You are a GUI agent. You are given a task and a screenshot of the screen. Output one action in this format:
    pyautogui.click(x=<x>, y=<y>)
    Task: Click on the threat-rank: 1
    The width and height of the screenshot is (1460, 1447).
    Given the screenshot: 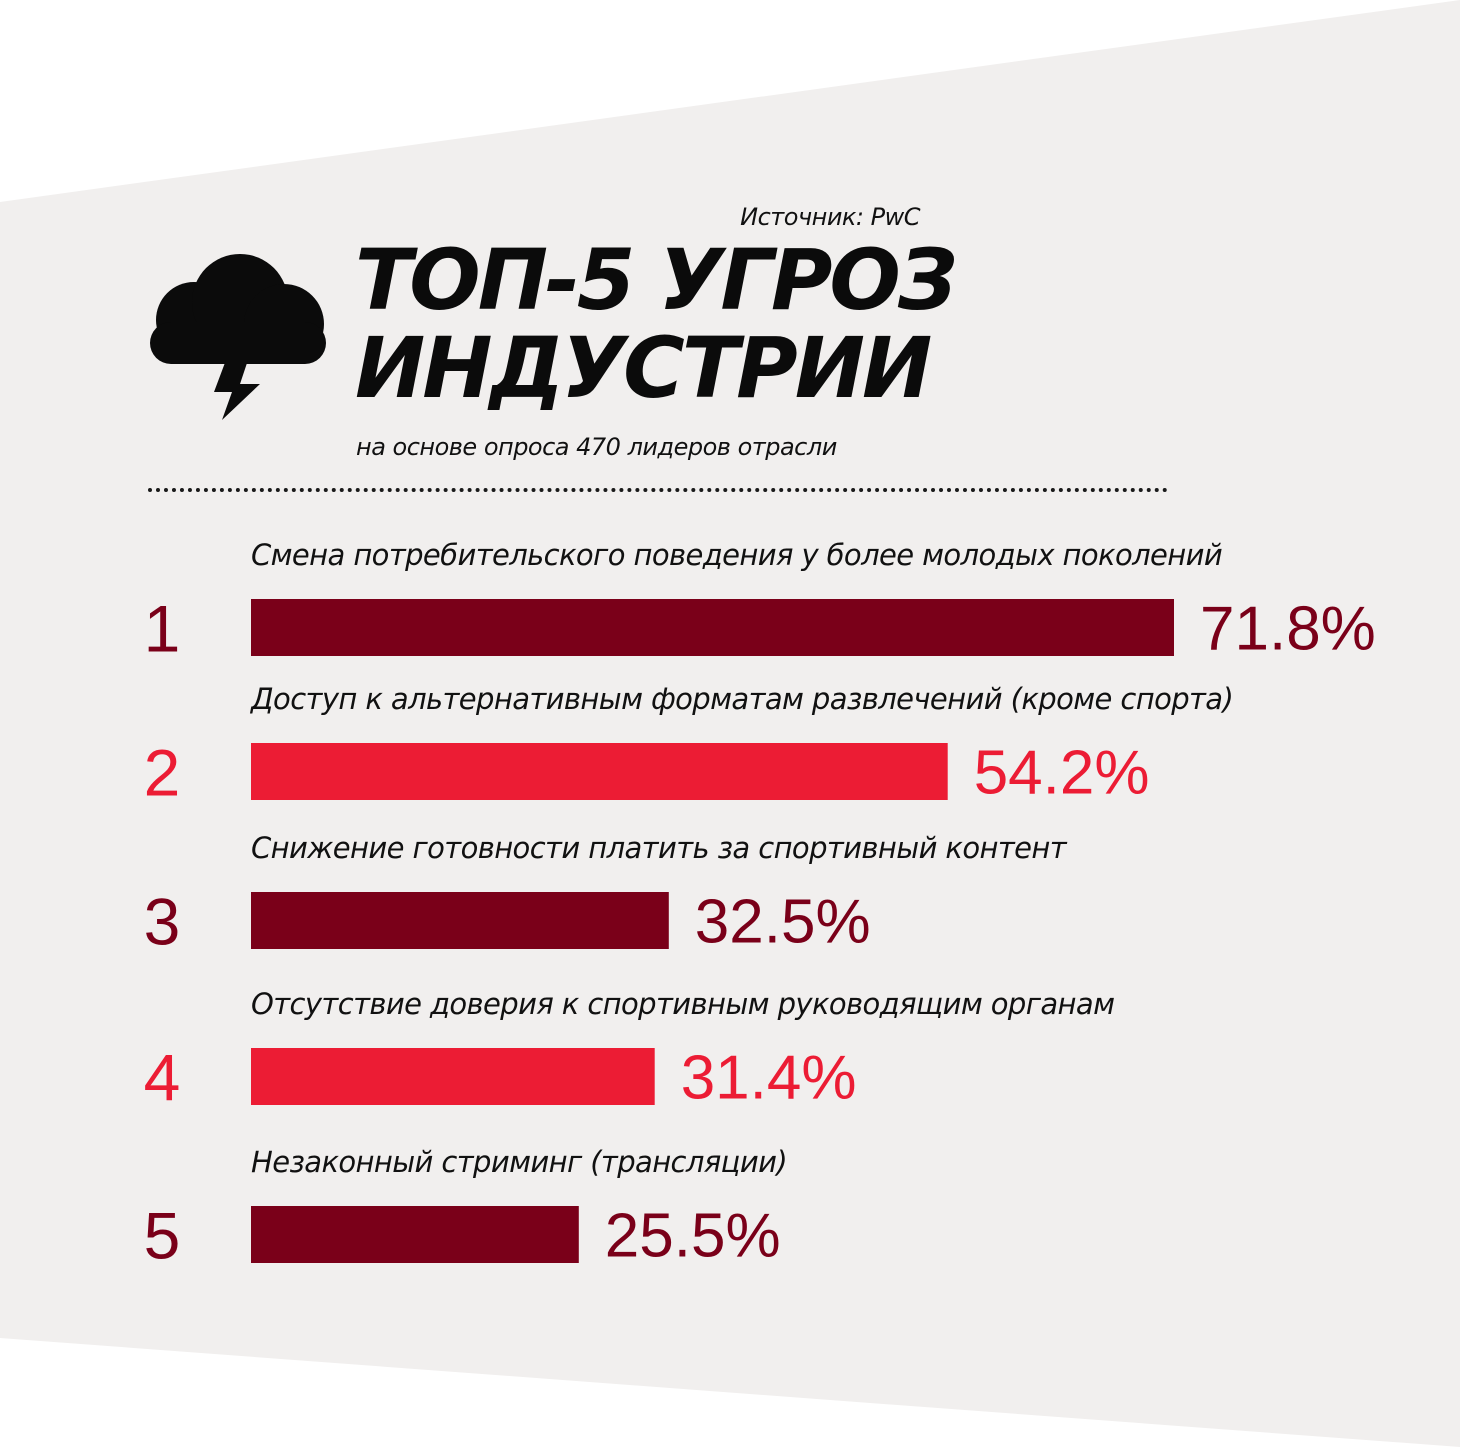 What is the action you would take?
    pyautogui.click(x=162, y=629)
    